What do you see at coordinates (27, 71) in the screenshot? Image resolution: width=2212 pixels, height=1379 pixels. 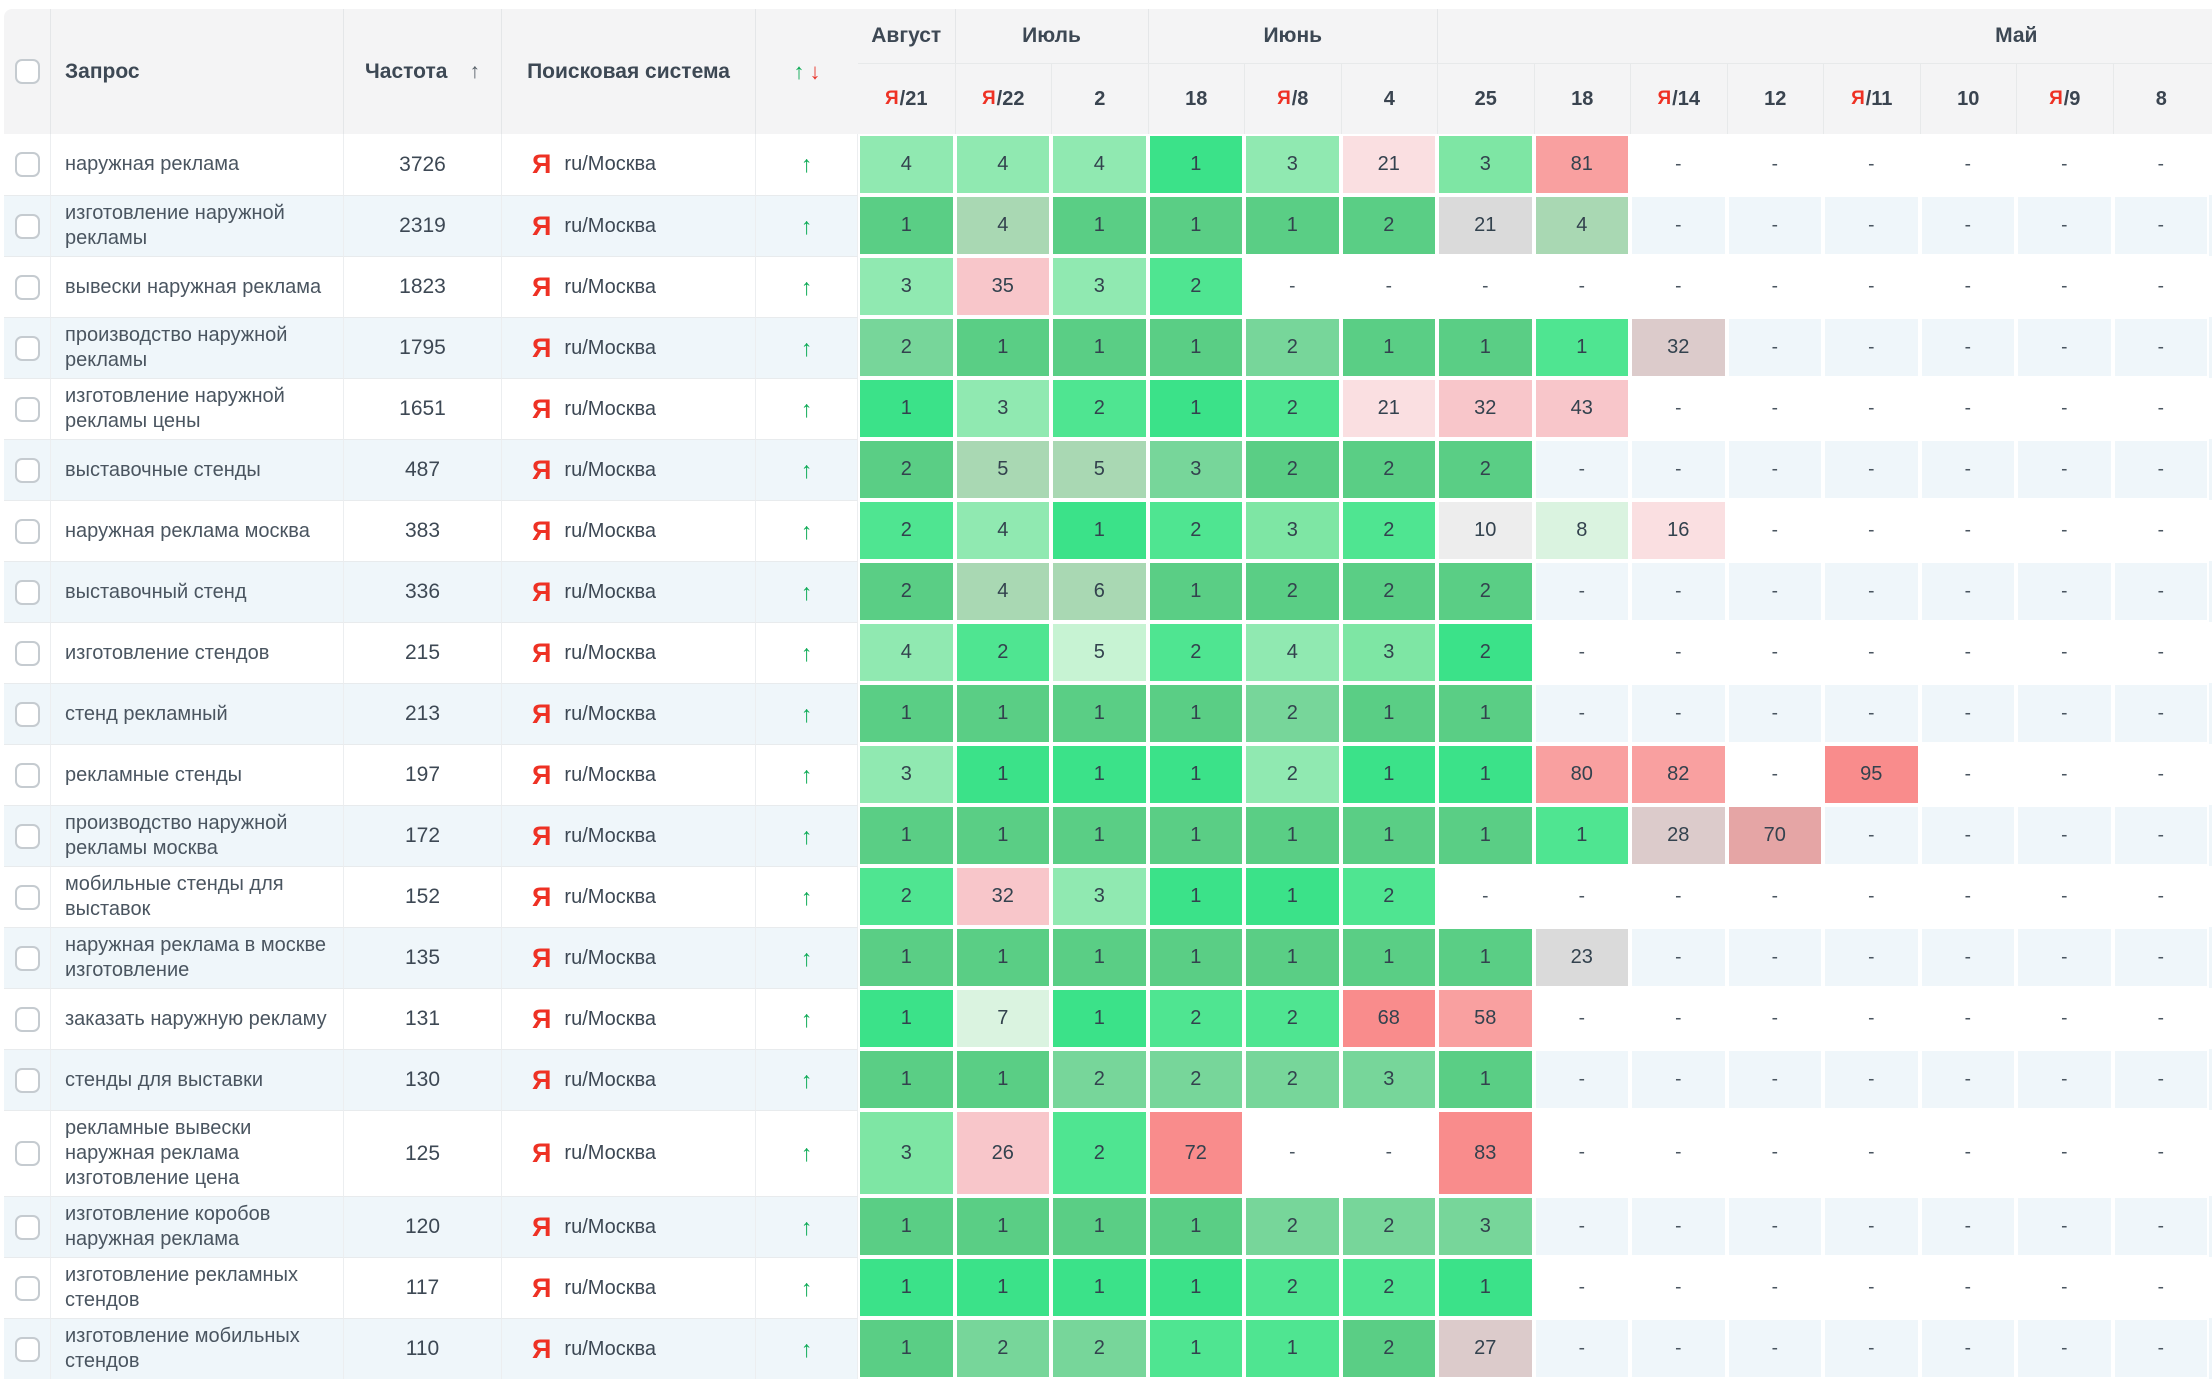 I see `select-all-checkbox` at bounding box center [27, 71].